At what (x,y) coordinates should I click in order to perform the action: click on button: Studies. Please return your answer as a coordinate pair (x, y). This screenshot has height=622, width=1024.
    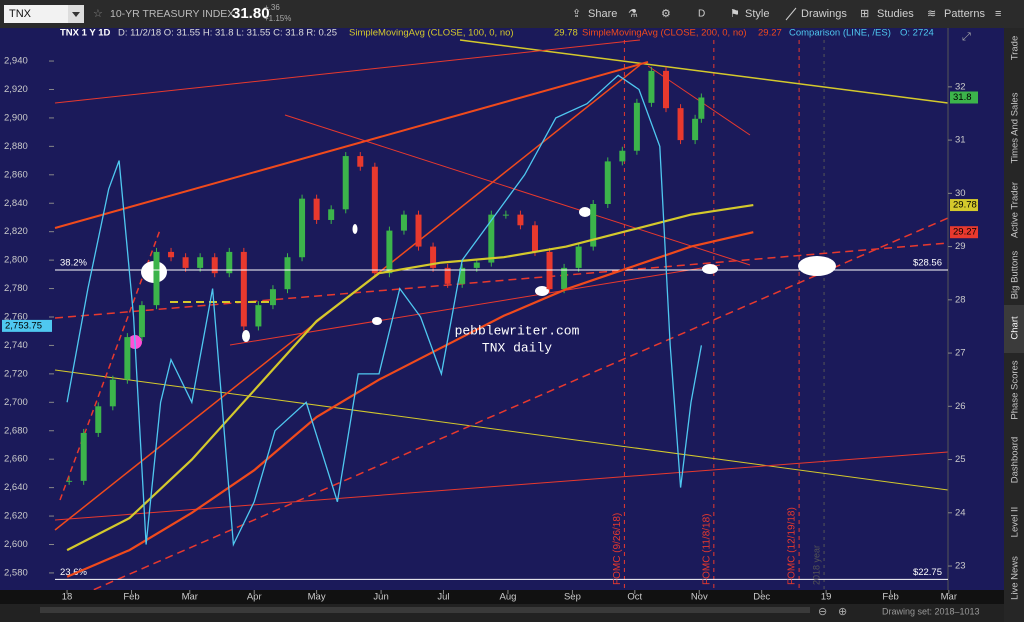
    Looking at the image, I should click on (895, 14).